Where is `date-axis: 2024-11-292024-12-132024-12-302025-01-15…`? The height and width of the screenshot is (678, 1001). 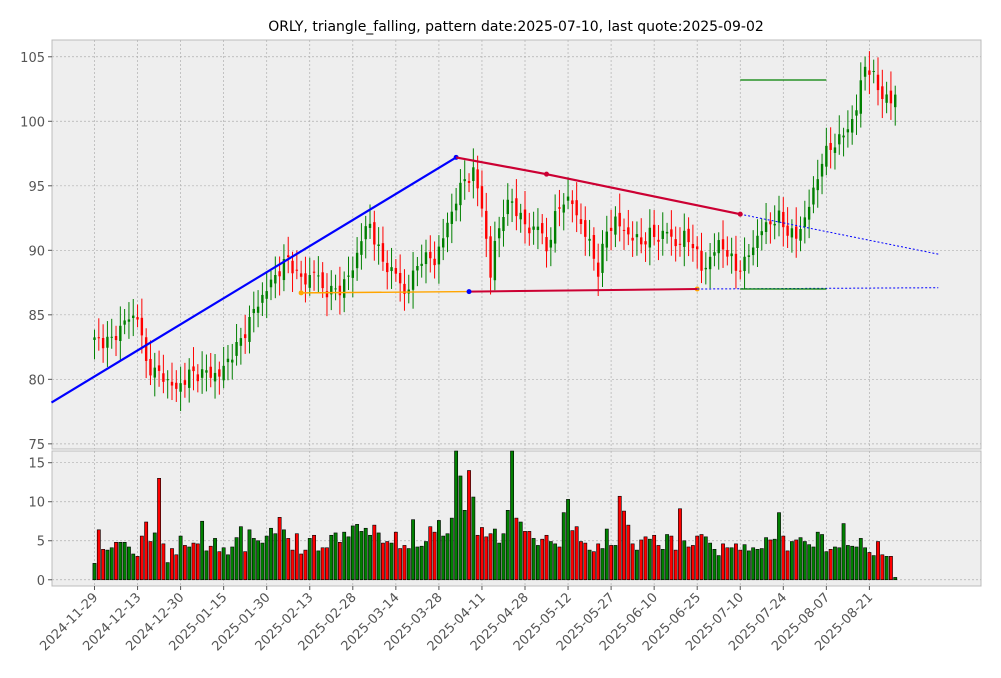
date-axis: 2024-11-292024-12-132024-12-302025-01-15… is located at coordinates (456, 620).